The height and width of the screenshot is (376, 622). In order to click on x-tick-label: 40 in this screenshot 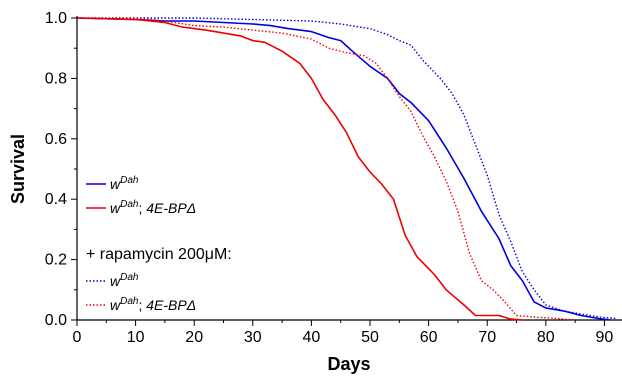, I will do `click(312, 337)`.